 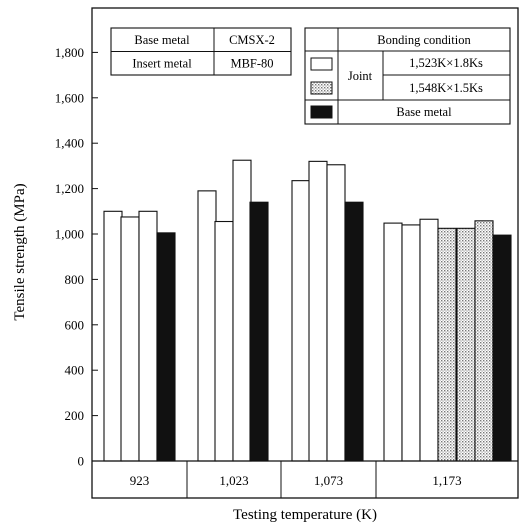 I want to click on x-category-label: 1,023, so click(x=233, y=480).